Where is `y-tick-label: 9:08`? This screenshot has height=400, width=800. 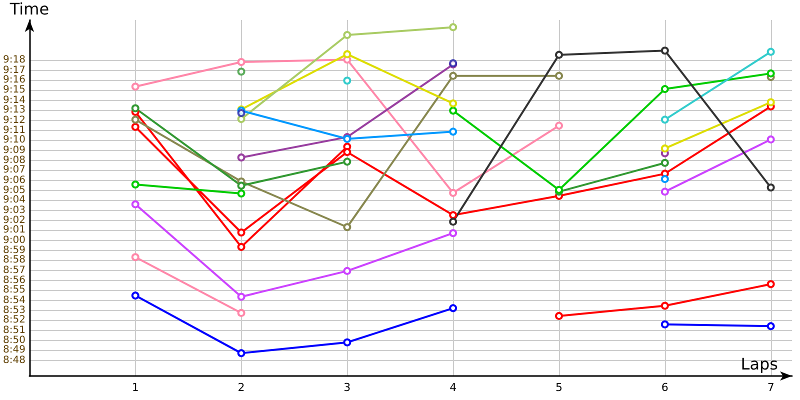
y-tick-label: 9:08 is located at coordinates (14, 160).